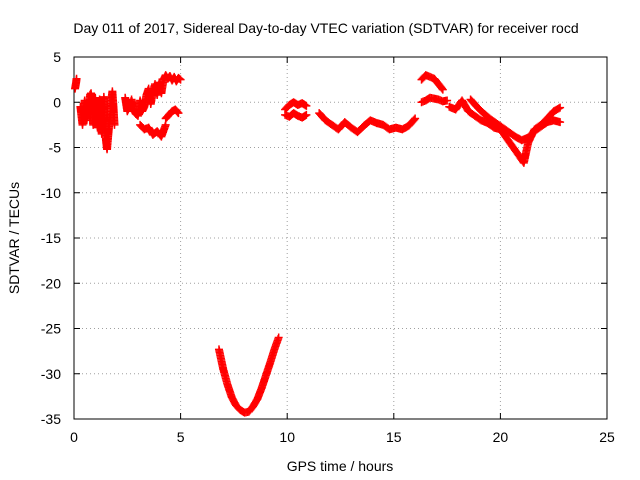  I want to click on x-tick-label: 5, so click(181, 437).